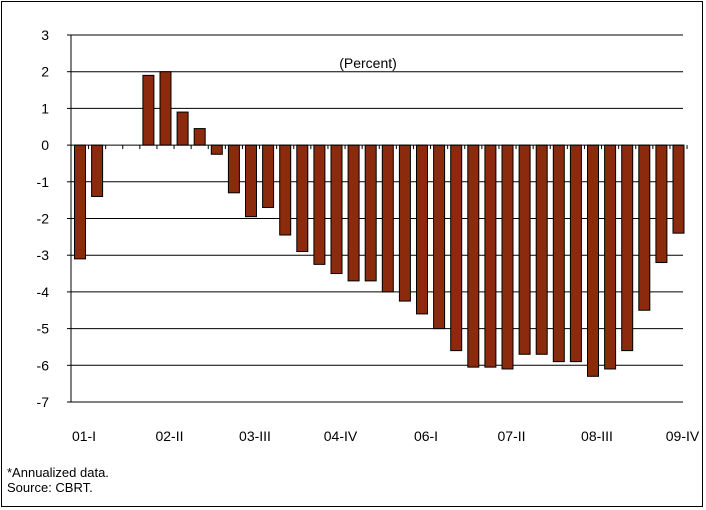  I want to click on bar-06-IV, so click(473, 256).